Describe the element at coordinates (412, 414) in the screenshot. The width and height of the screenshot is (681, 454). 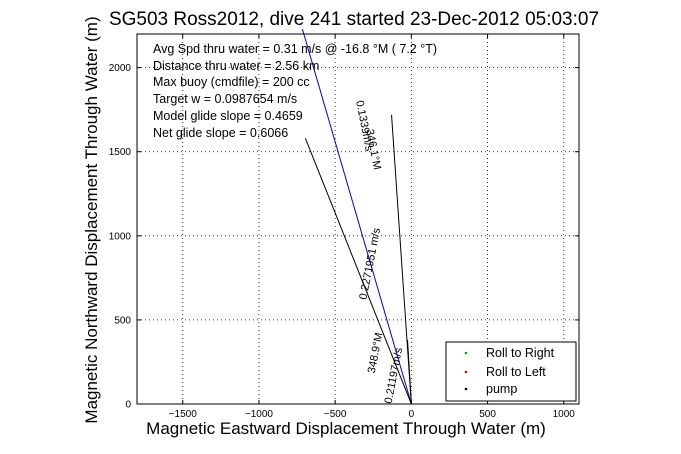
I see `x-tick-label: 0` at that location.